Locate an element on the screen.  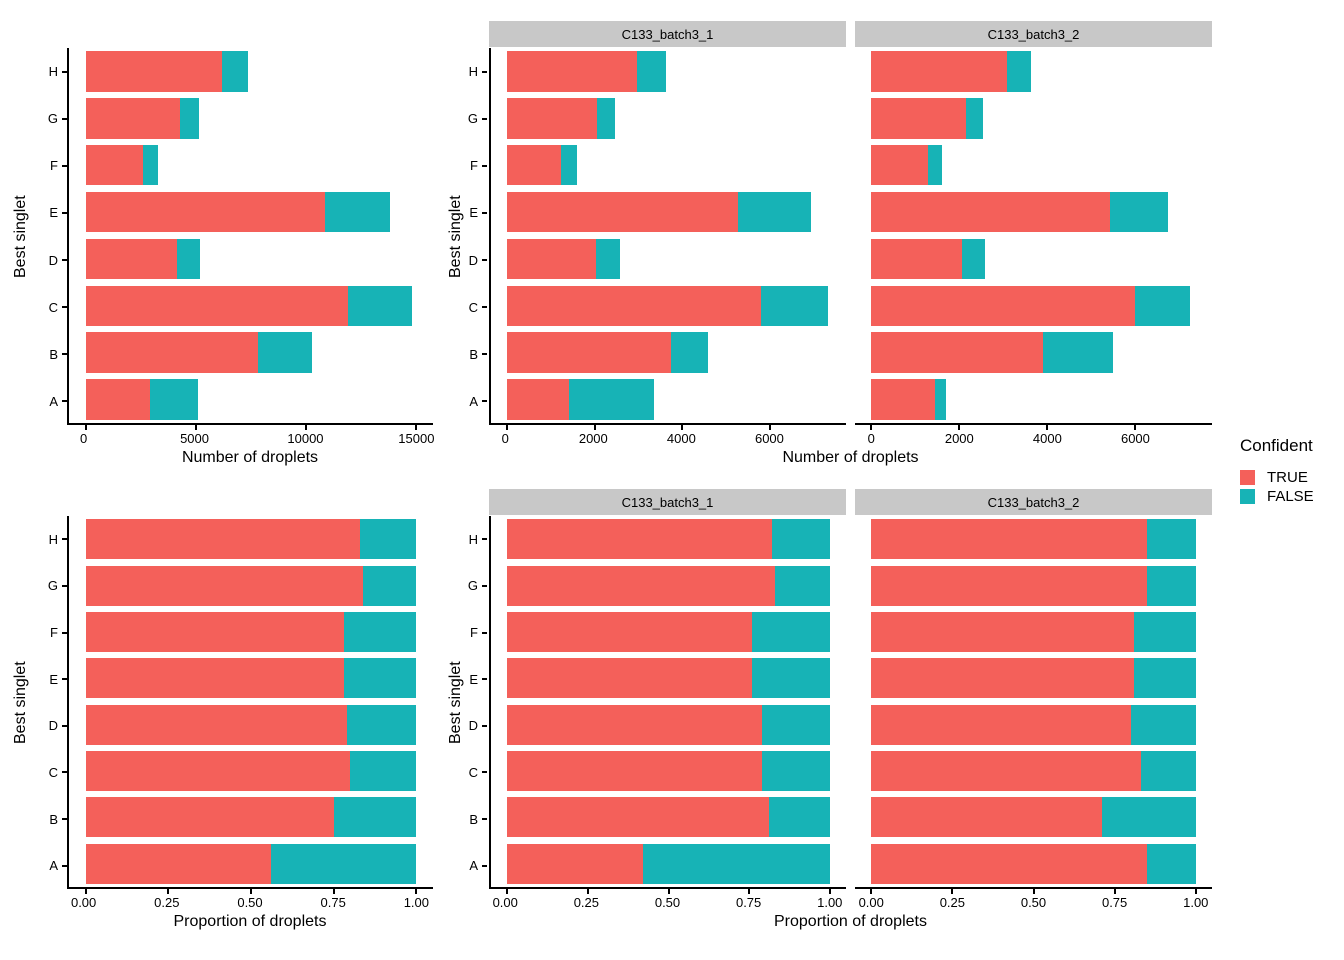
x-tick-label: 6000 is located at coordinates (769, 438).